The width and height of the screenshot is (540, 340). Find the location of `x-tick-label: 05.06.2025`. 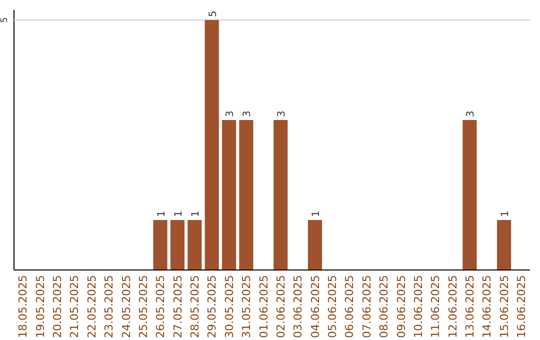

x-tick-label: 05.06.2025 is located at coordinates (333, 306).